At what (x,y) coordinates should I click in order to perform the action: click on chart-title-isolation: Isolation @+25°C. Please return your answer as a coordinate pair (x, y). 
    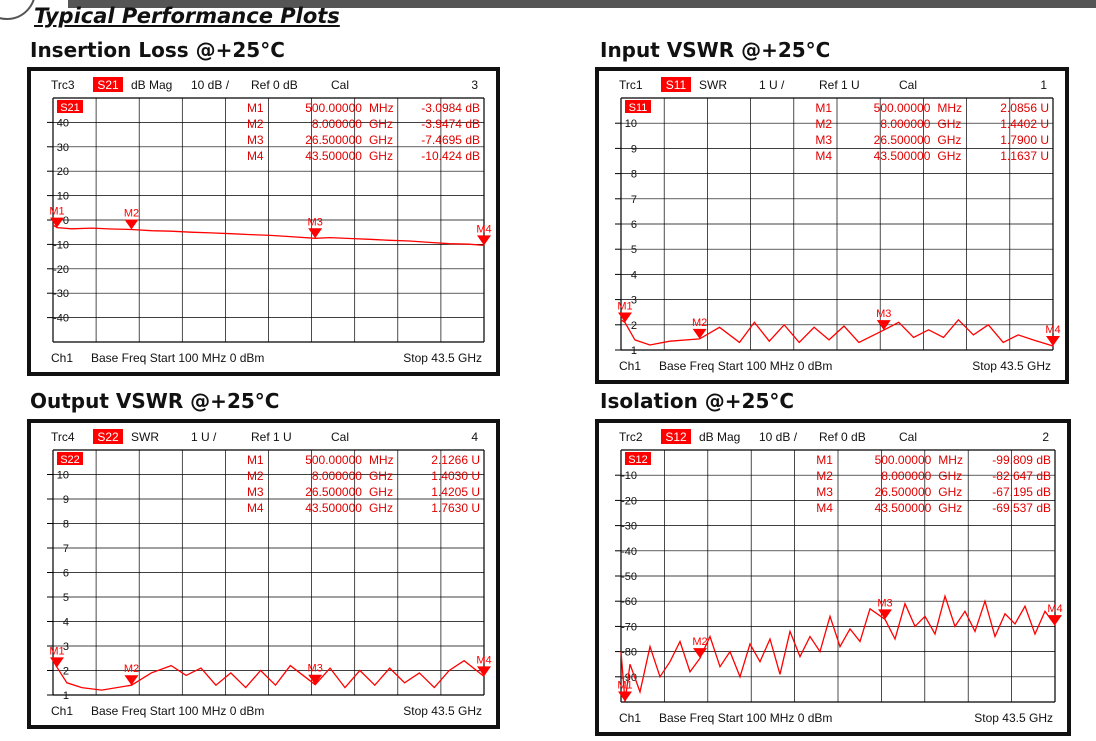
    Looking at the image, I should click on (697, 401).